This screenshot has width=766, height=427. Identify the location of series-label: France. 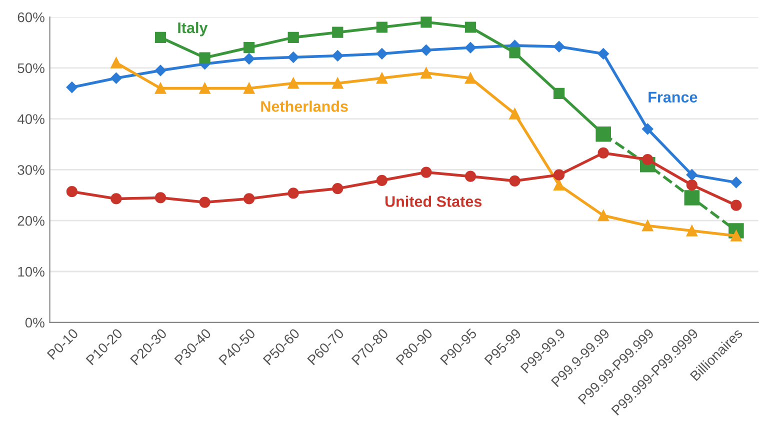
(673, 97).